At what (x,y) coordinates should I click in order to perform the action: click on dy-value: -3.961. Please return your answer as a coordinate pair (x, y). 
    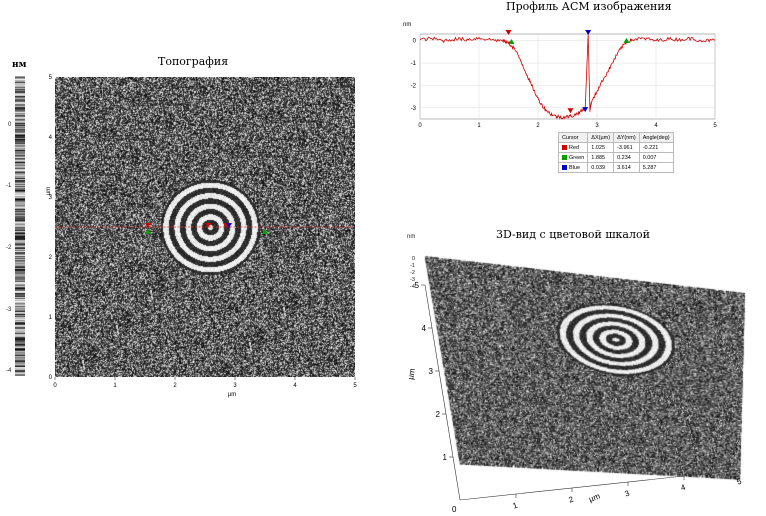
    Looking at the image, I should click on (626, 147).